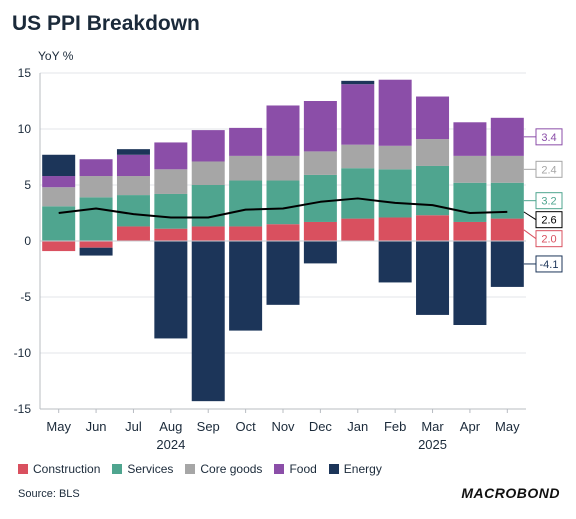 Image resolution: width=576 pixels, height=519 pixels. Describe the element at coordinates (355, 469) in the screenshot. I see `legend-item: Energy` at that location.